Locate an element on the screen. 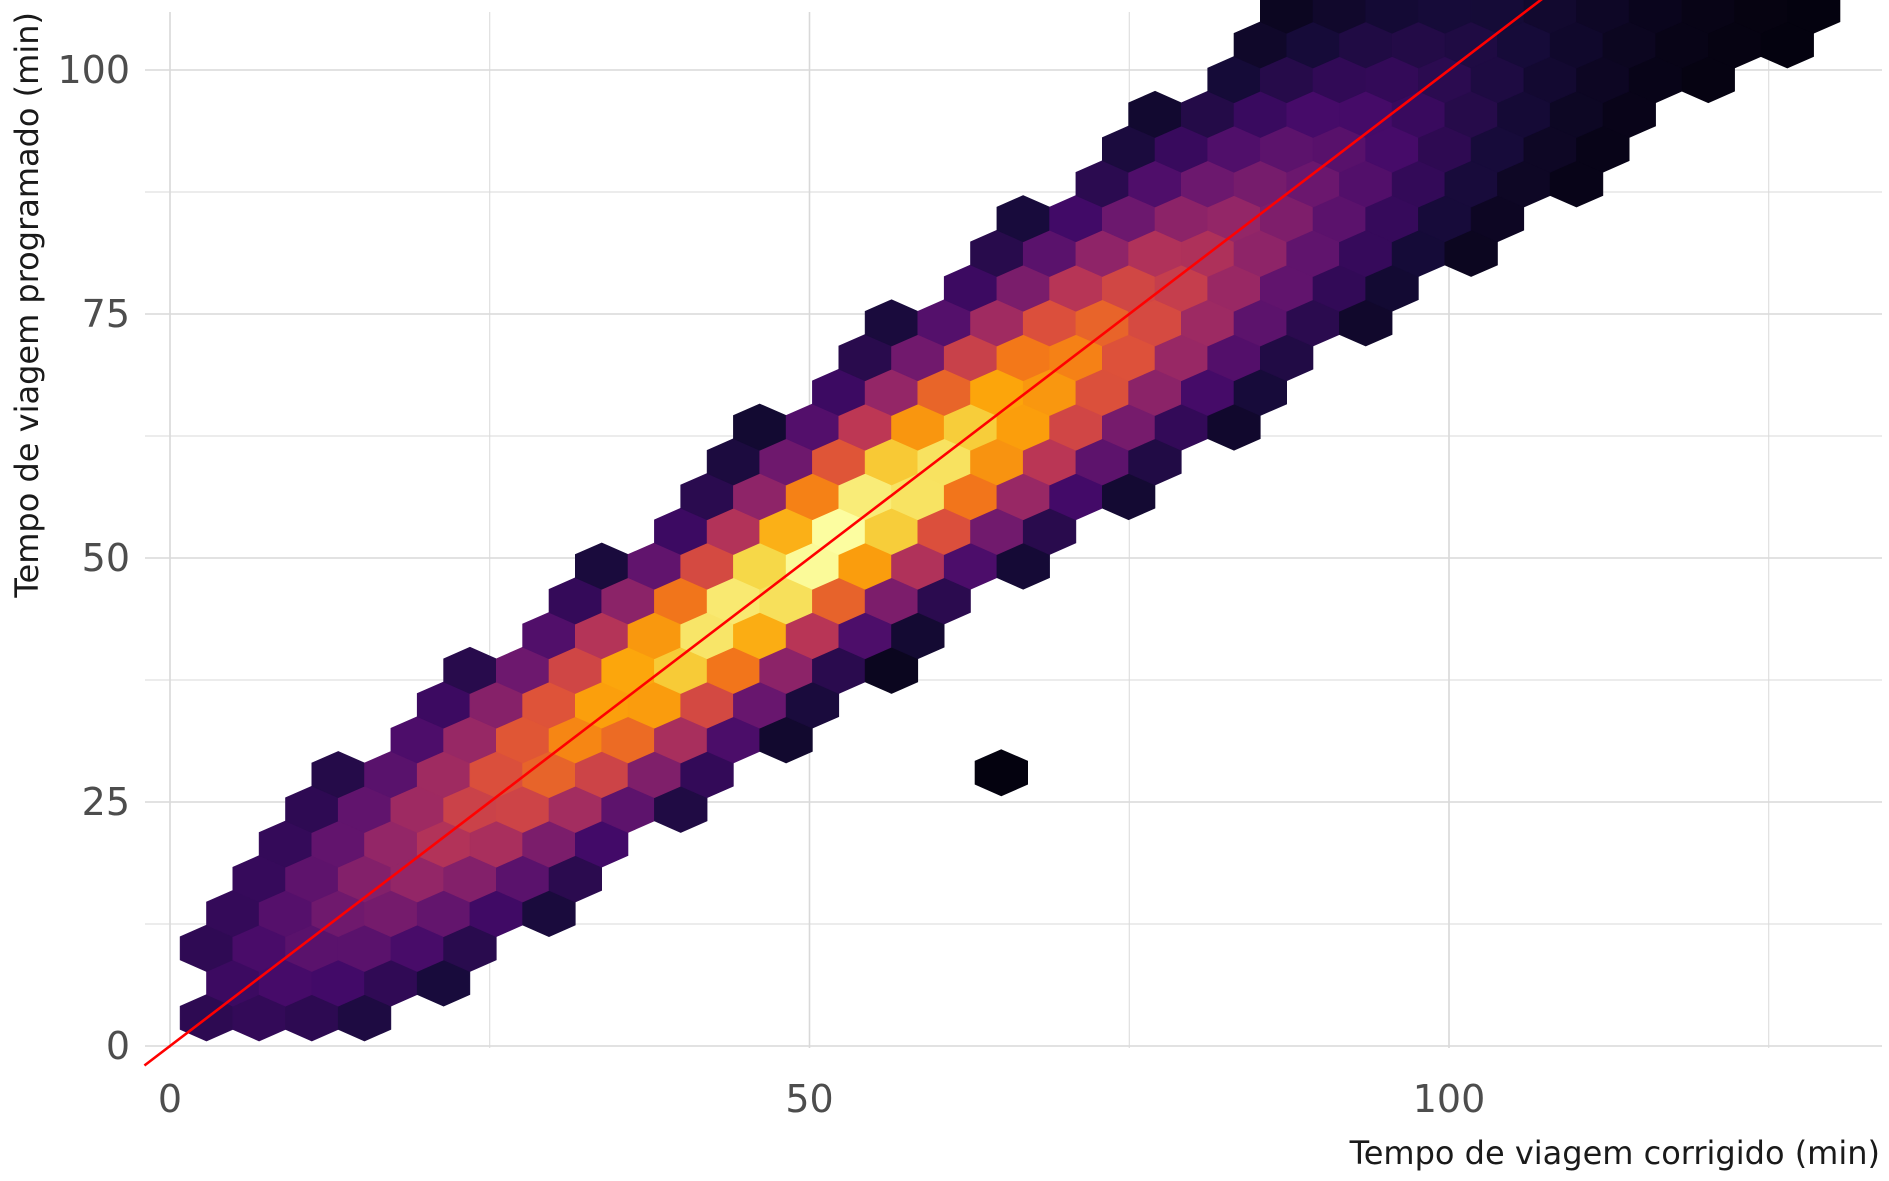 The image size is (1889, 1181). y-tick-label: 75 is located at coordinates (106, 314).